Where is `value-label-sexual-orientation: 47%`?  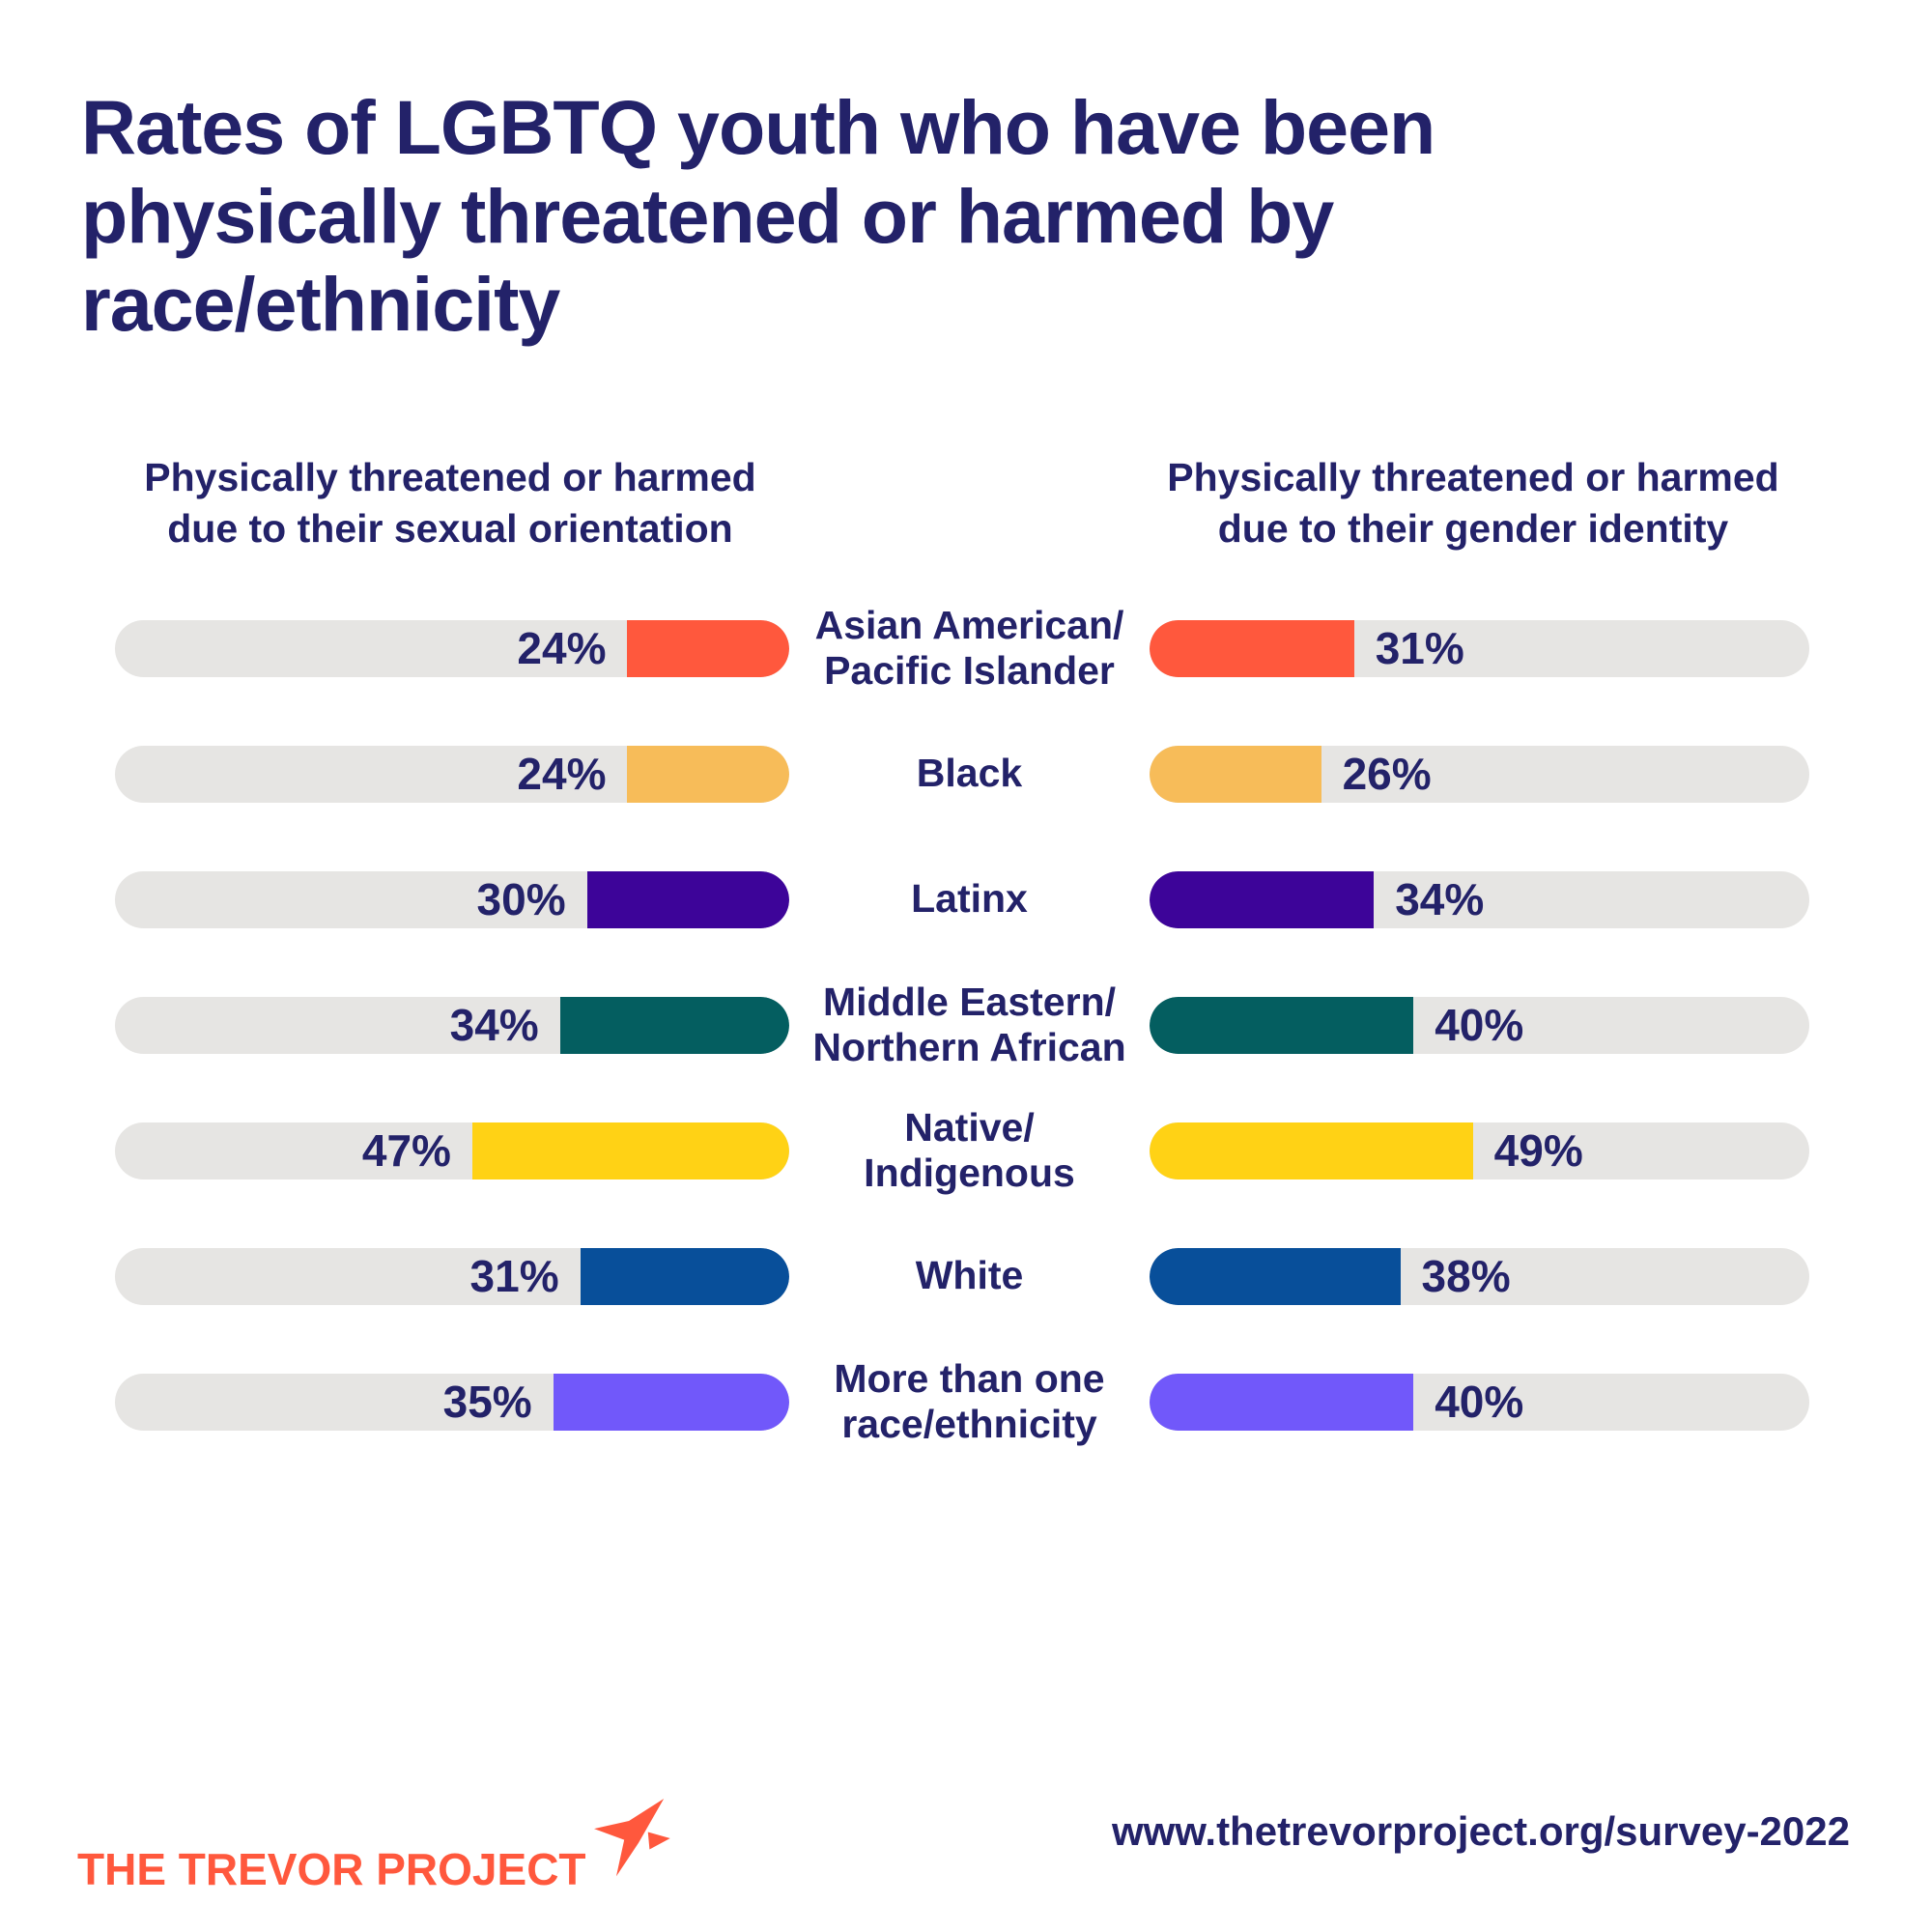 value-label-sexual-orientation: 47% is located at coordinates (406, 1150).